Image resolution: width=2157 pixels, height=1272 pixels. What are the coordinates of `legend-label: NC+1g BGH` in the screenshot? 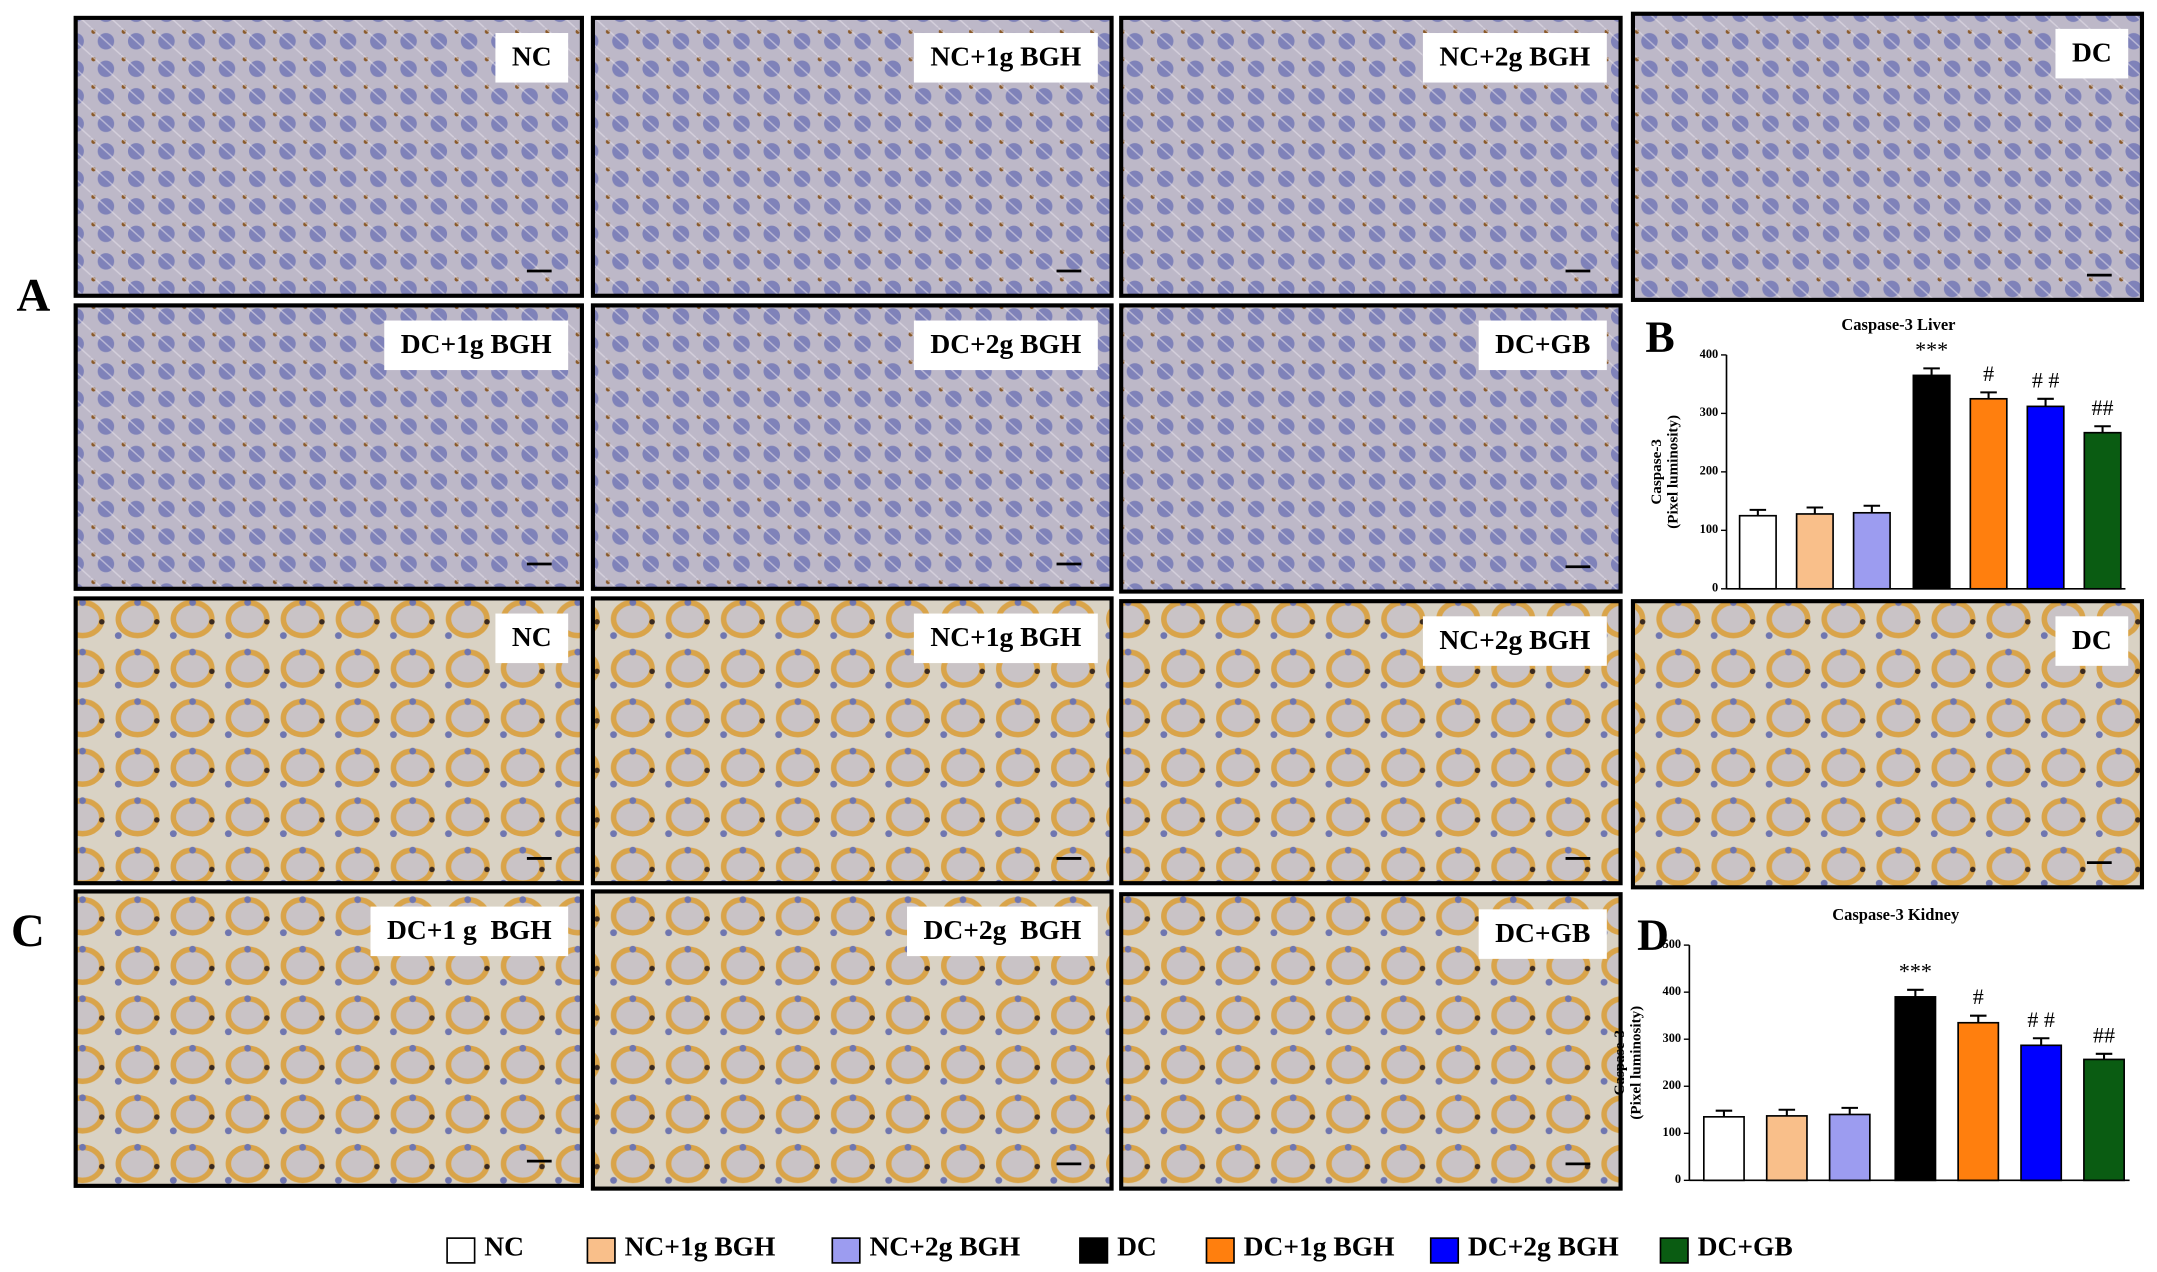 It's located at (700, 1245).